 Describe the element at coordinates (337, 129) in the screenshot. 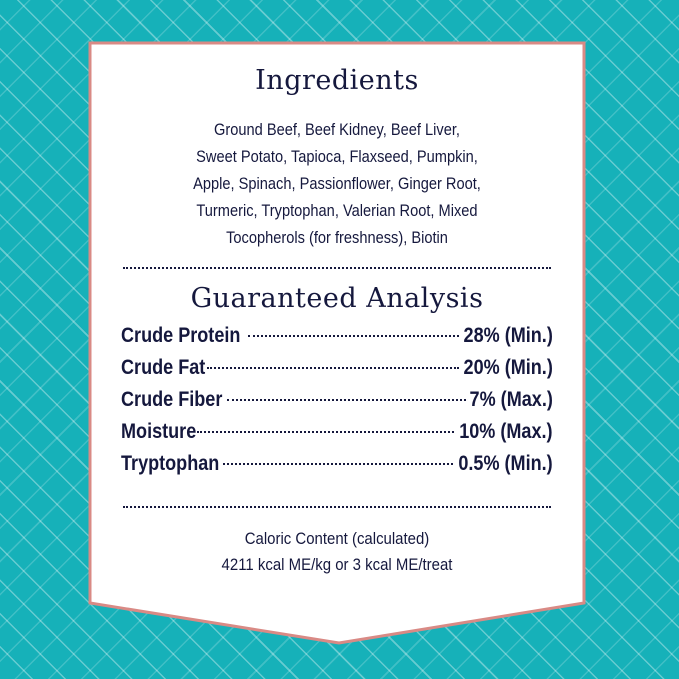

I see `ingredients-line: Ground Beef, Beef Kidney, Beef Liver,` at that location.